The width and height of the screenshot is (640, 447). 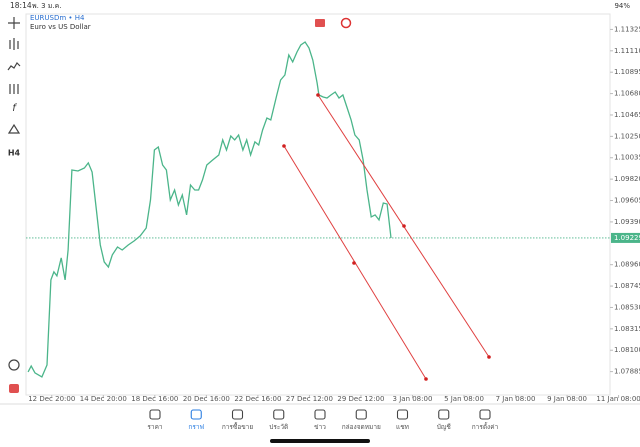 What do you see at coordinates (444, 427) in the screenshot?
I see `tab-label: บัญชี` at bounding box center [444, 427].